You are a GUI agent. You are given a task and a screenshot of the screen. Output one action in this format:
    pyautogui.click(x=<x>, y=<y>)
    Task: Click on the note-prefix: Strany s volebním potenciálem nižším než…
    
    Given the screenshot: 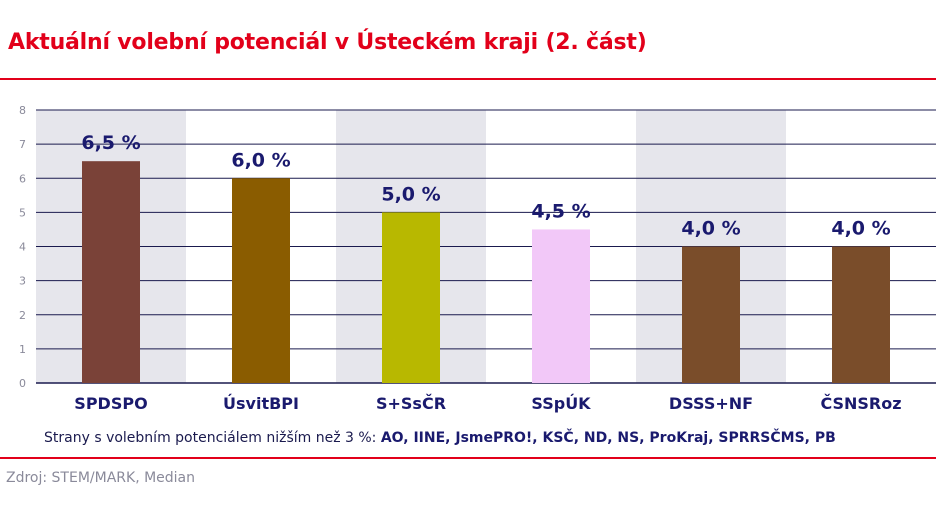 What is the action you would take?
    pyautogui.click(x=212, y=438)
    